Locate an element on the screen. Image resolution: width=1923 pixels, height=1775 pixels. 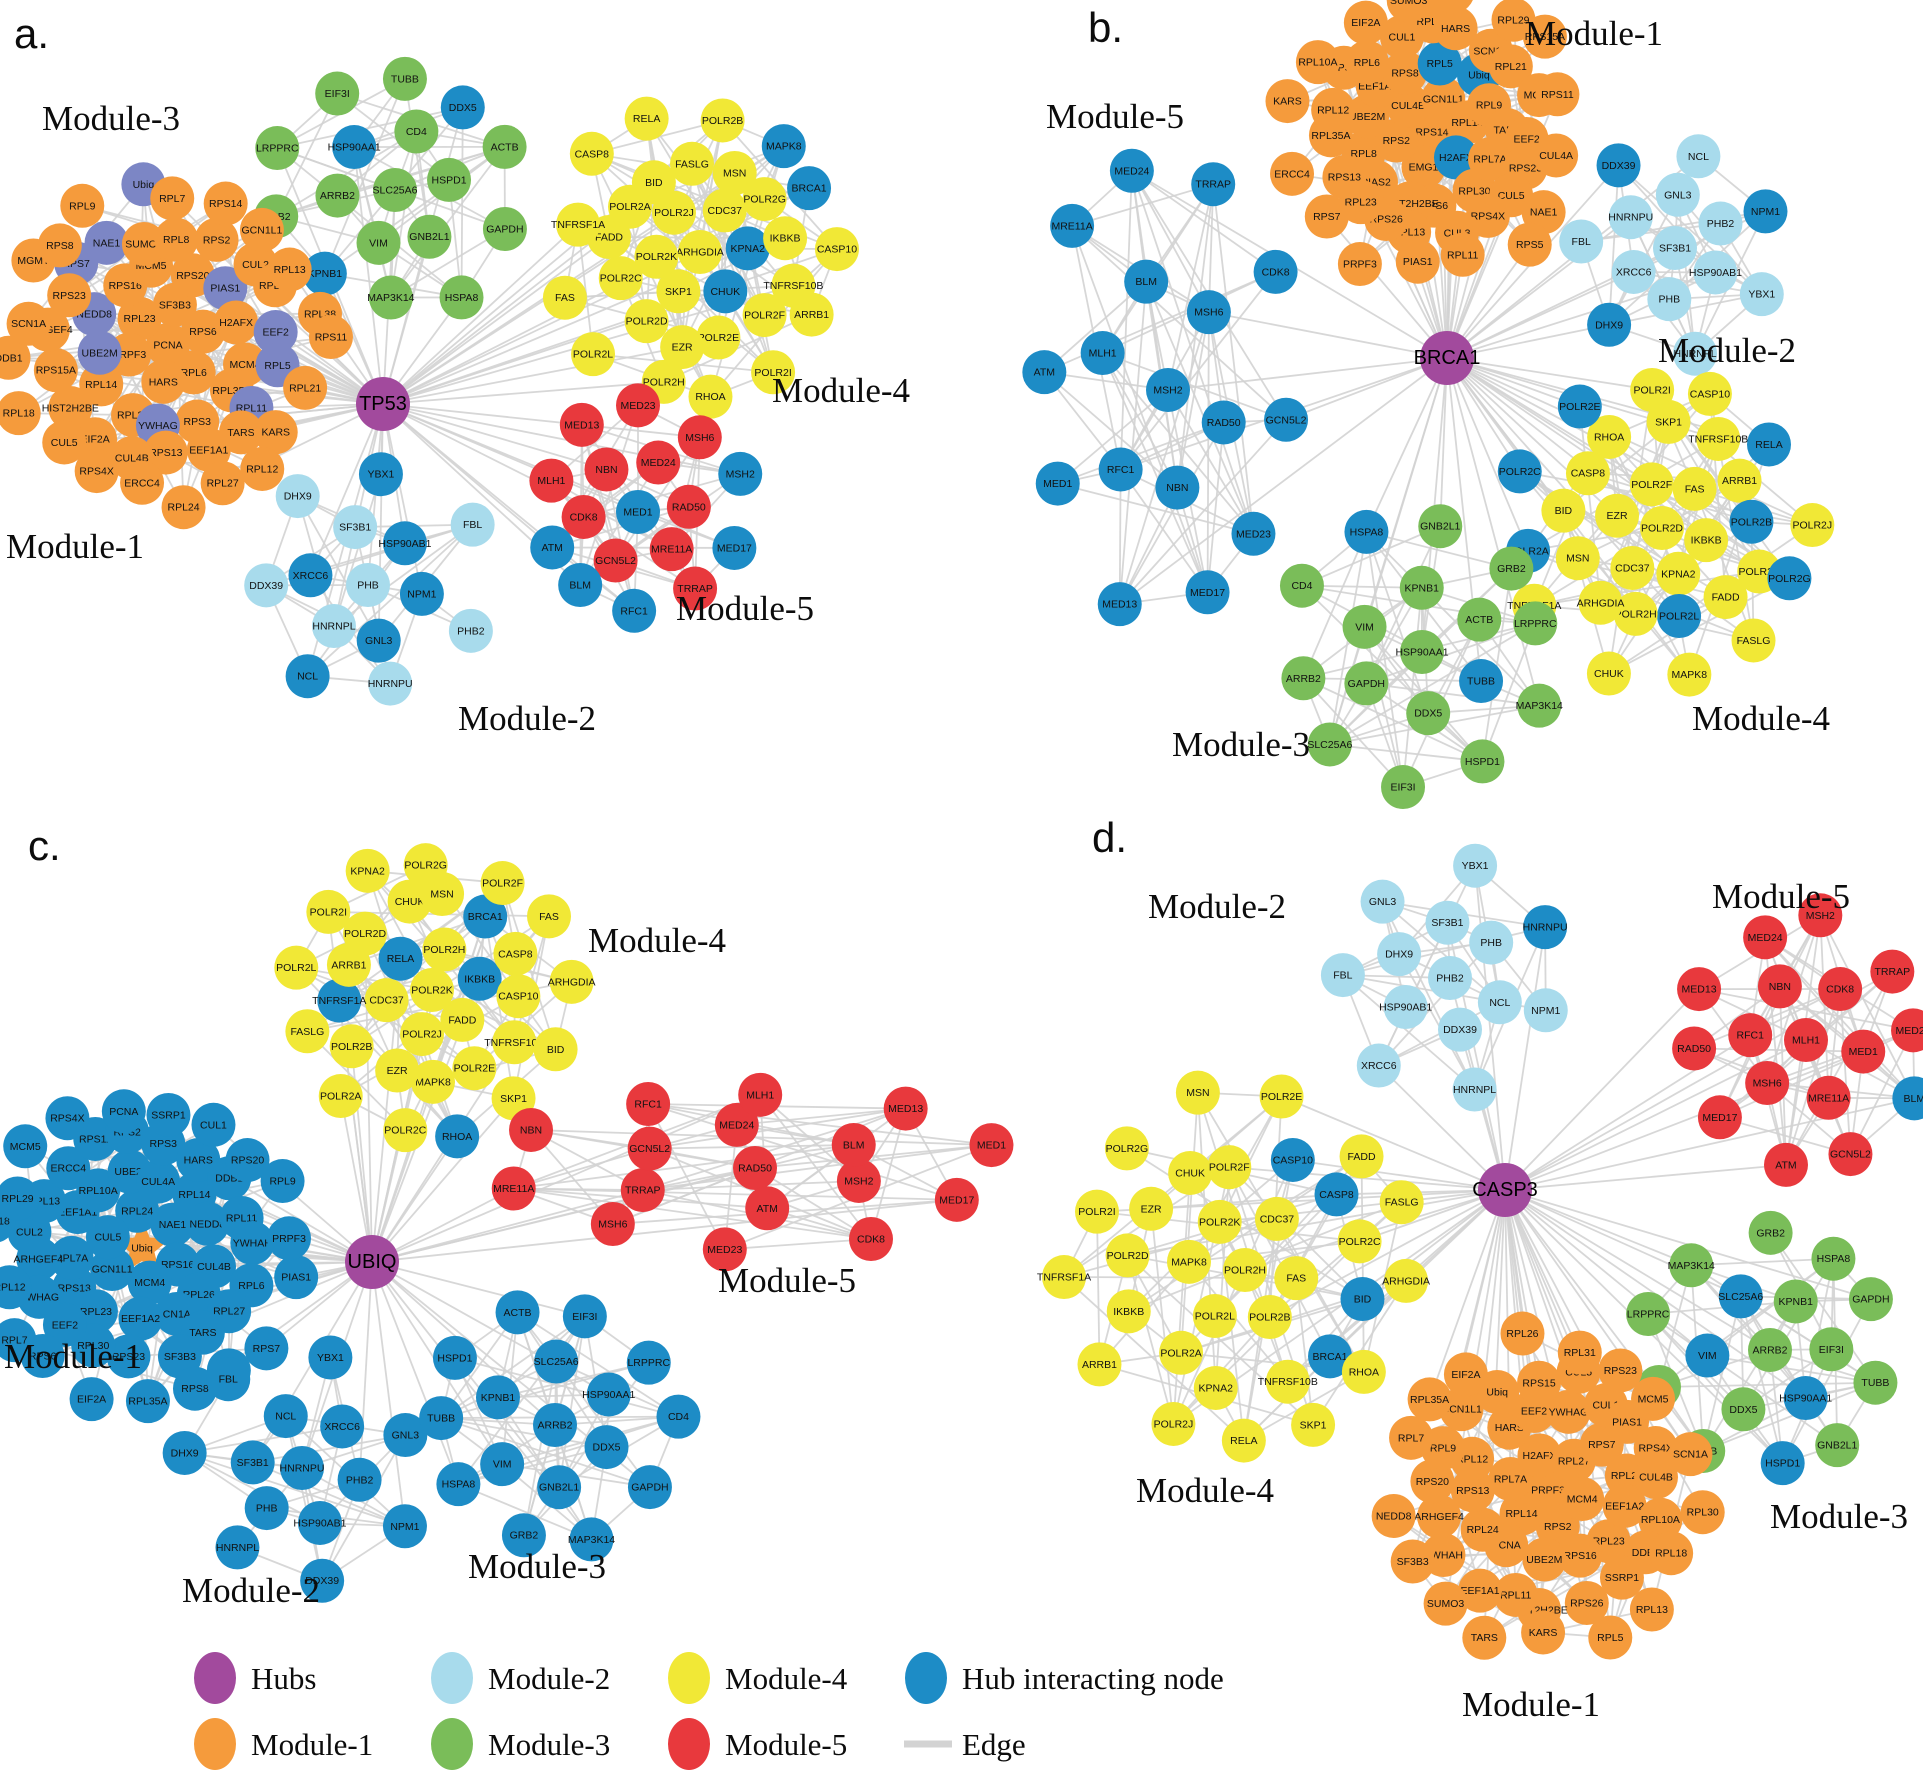
node-HSPA8: HSPA8 is located at coordinates (458, 1484).